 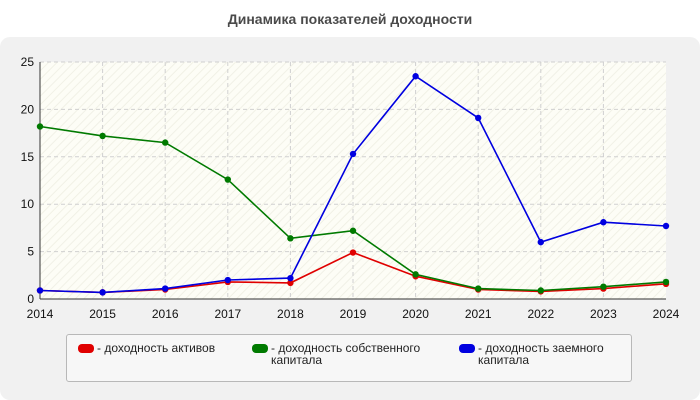 I want to click on x-tick-label: 2023, so click(x=603, y=314).